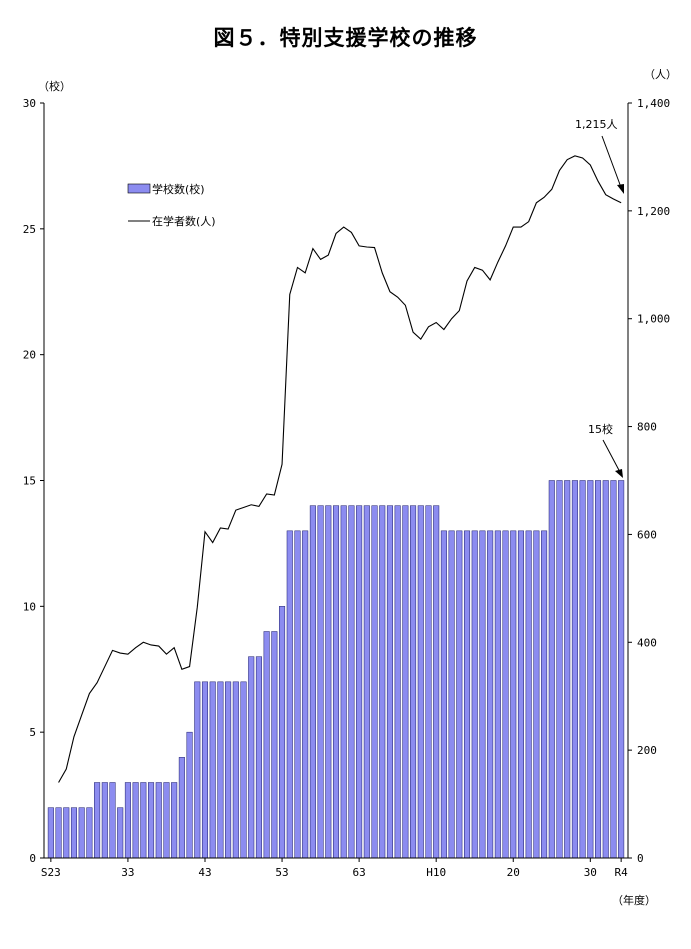 The image size is (691, 949). I want to click on left-axis-ticks: 0 5 10 15 20 25 30, so click(33, 481).